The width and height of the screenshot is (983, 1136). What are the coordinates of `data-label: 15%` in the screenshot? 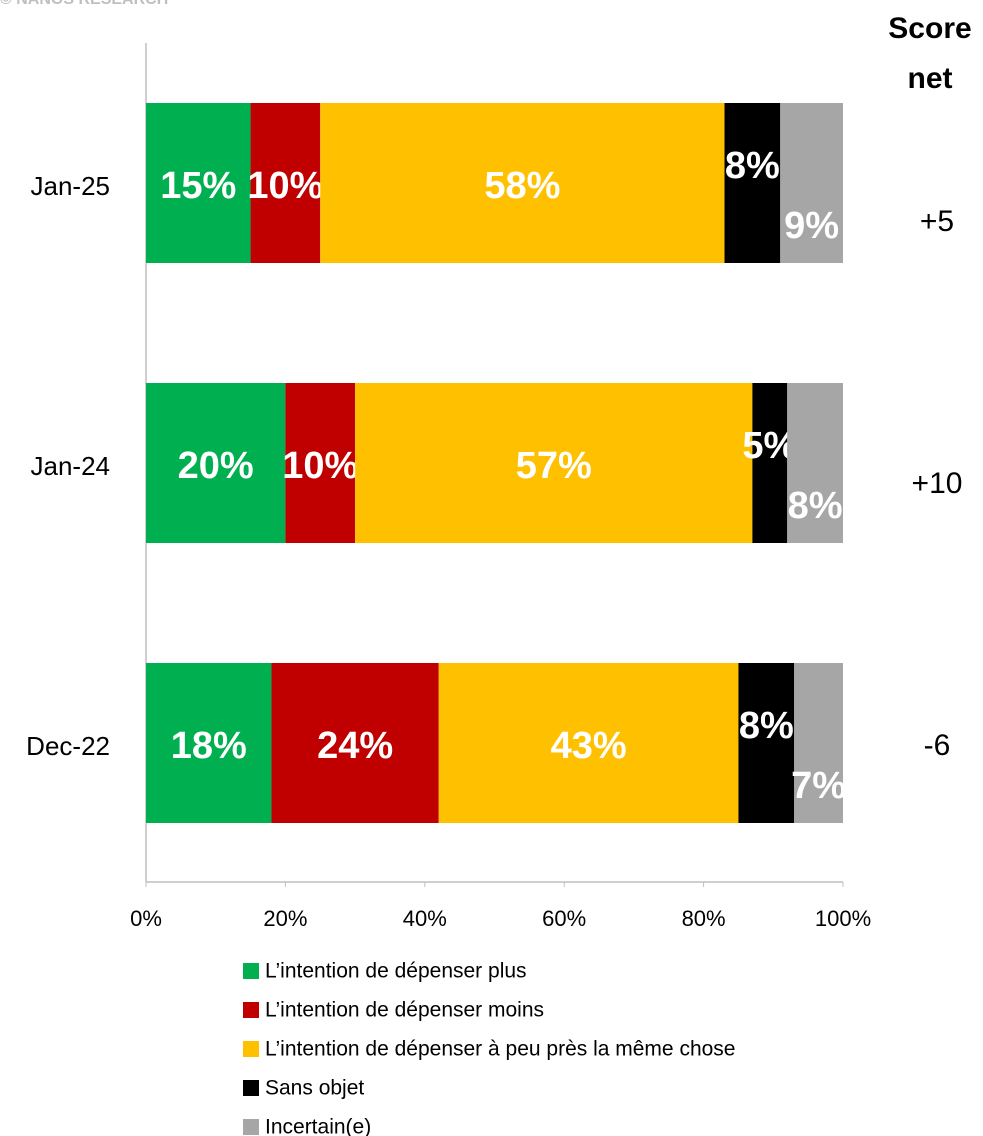 It's located at (198, 186).